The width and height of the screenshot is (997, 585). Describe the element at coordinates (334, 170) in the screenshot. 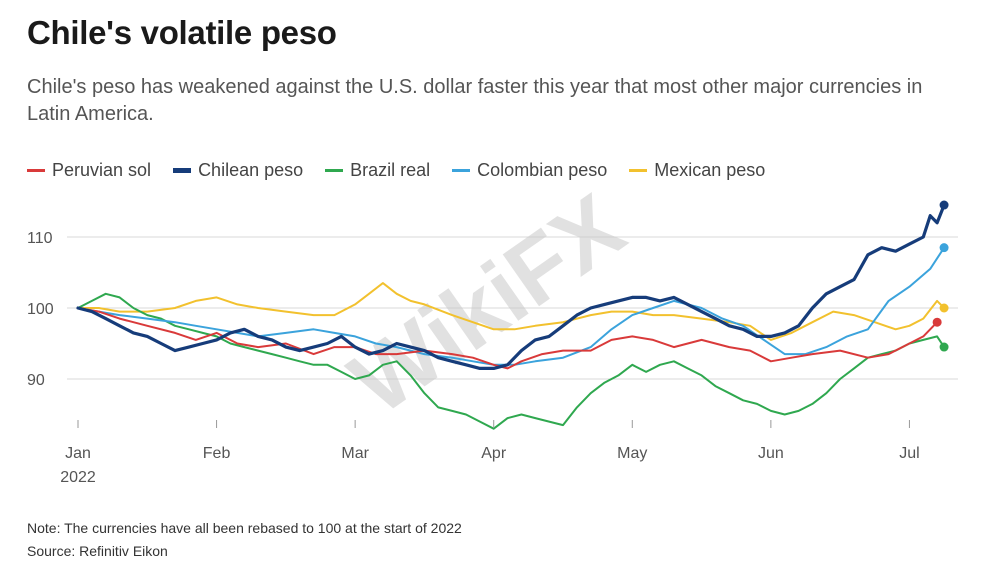

I see `legend-swatch-brazil-real` at that location.